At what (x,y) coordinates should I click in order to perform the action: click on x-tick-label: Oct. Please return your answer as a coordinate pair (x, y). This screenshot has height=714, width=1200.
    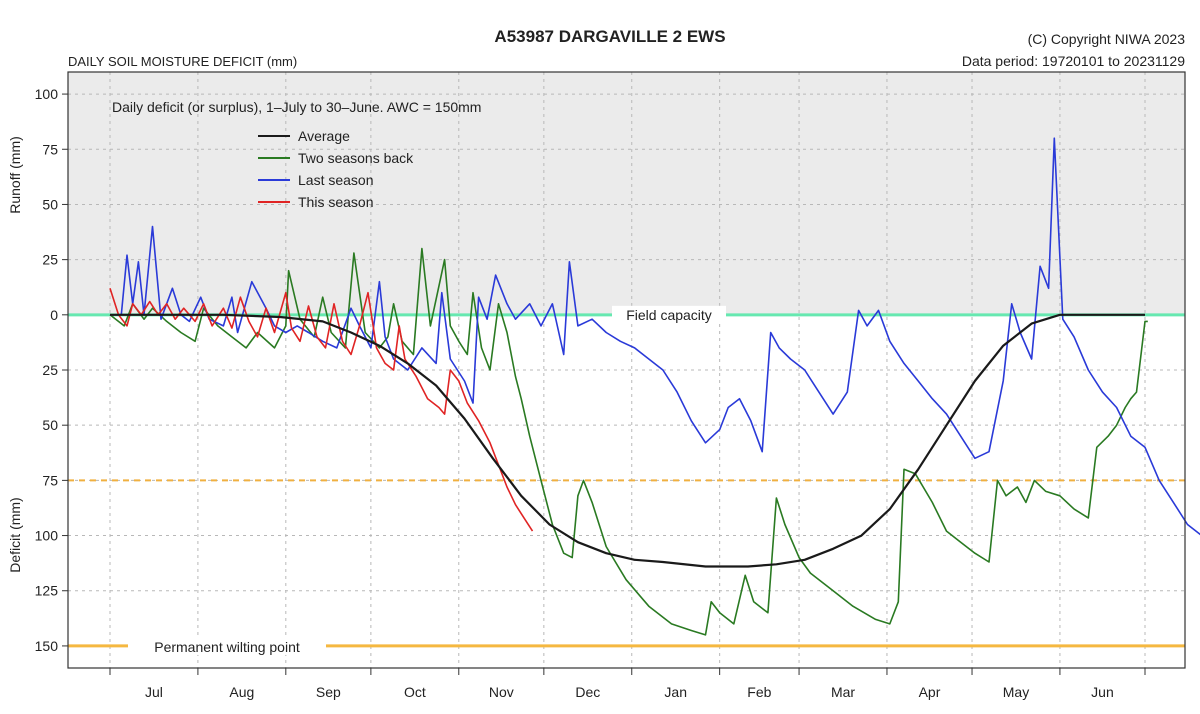
    Looking at the image, I should click on (415, 692).